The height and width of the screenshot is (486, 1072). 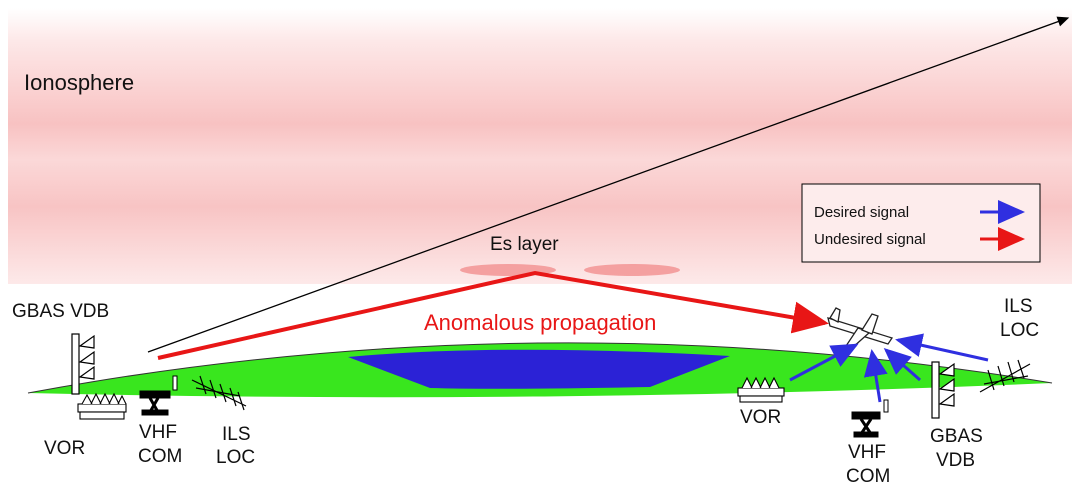 I want to click on right-vhf-label-1: VHF, so click(x=867, y=452).